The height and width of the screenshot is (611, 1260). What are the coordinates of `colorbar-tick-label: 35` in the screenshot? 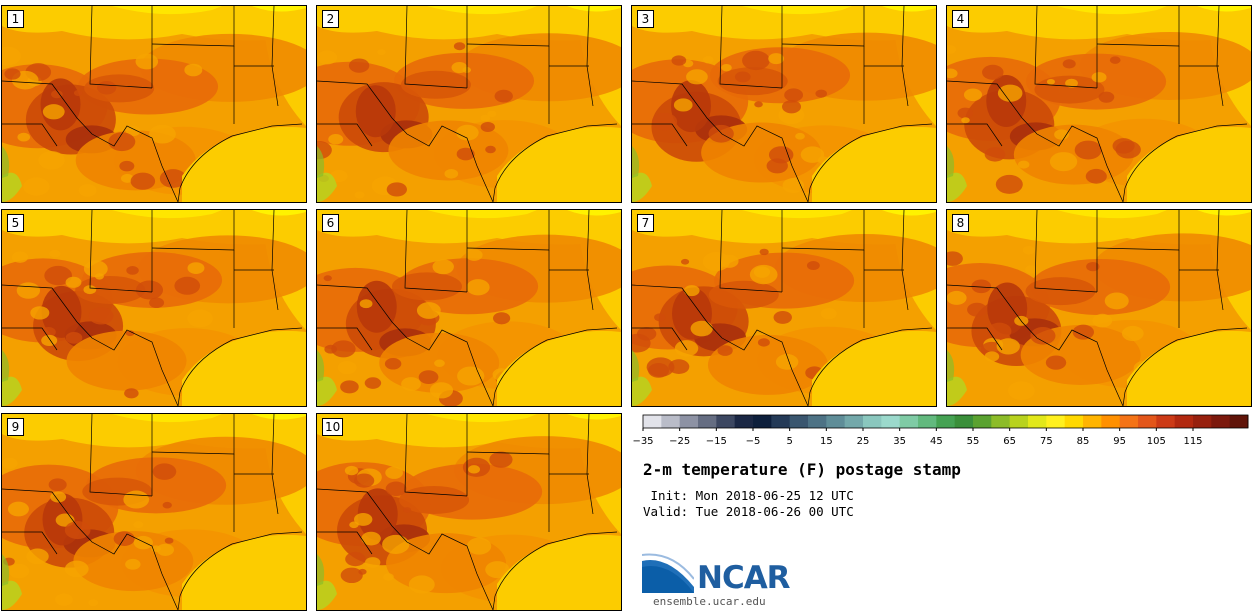 It's located at (899, 441).